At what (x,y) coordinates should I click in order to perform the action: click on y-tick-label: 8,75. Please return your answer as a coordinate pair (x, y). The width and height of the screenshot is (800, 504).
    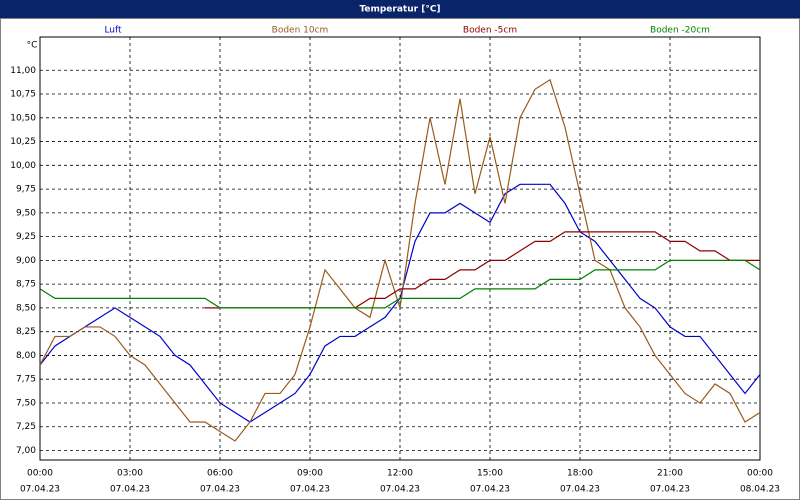
    Looking at the image, I should click on (26, 285).